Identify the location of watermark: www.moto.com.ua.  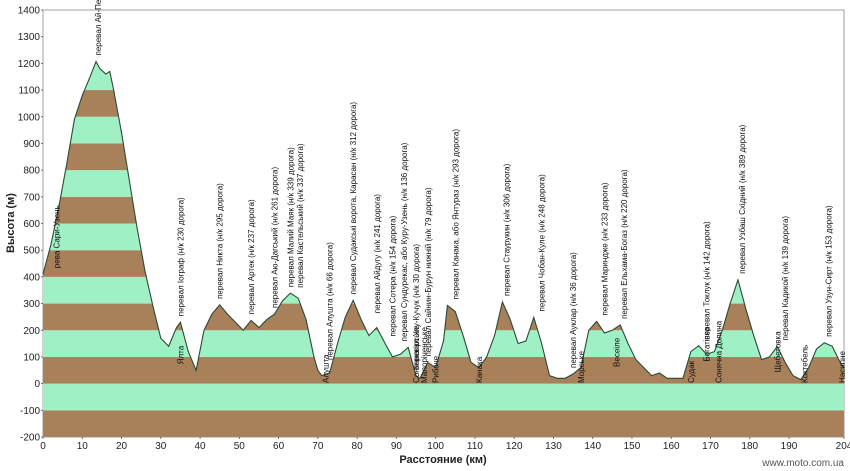
(803, 463).